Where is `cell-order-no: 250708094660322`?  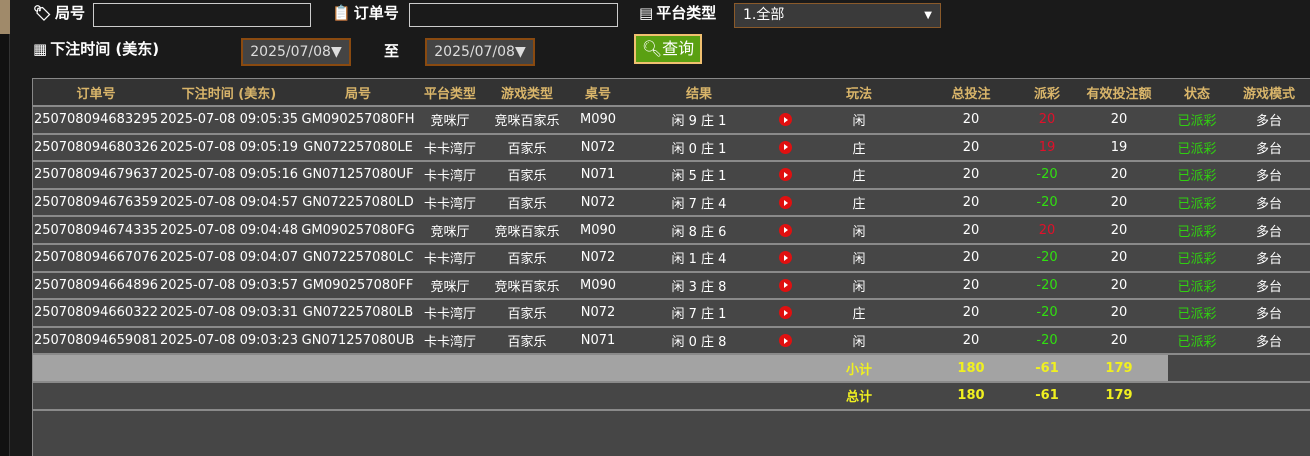 cell-order-no: 250708094660322 is located at coordinates (96, 313).